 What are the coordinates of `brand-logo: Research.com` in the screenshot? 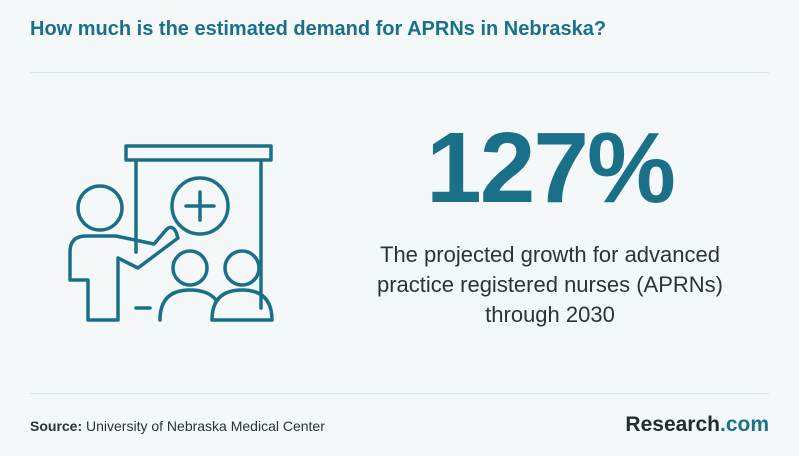 It's located at (697, 425).